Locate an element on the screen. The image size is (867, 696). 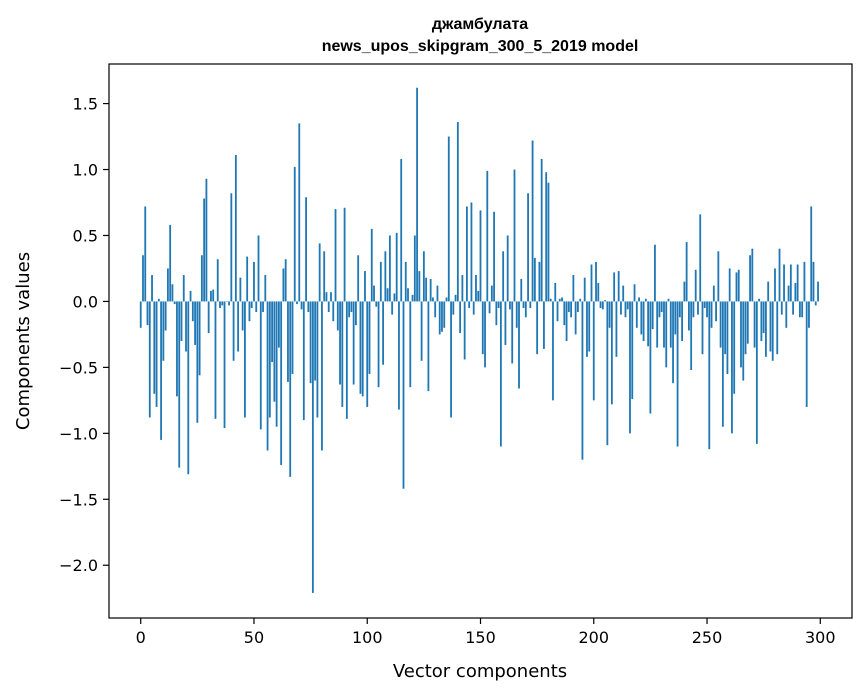
x-axis-label: Vector components is located at coordinates (480, 671).